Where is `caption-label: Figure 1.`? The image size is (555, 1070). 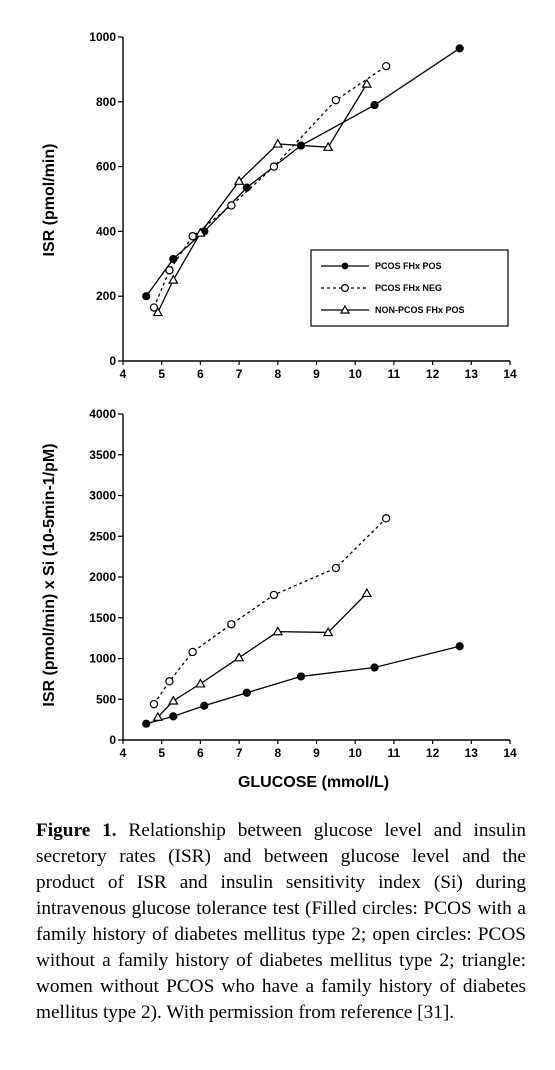 caption-label: Figure 1. is located at coordinates (76, 830).